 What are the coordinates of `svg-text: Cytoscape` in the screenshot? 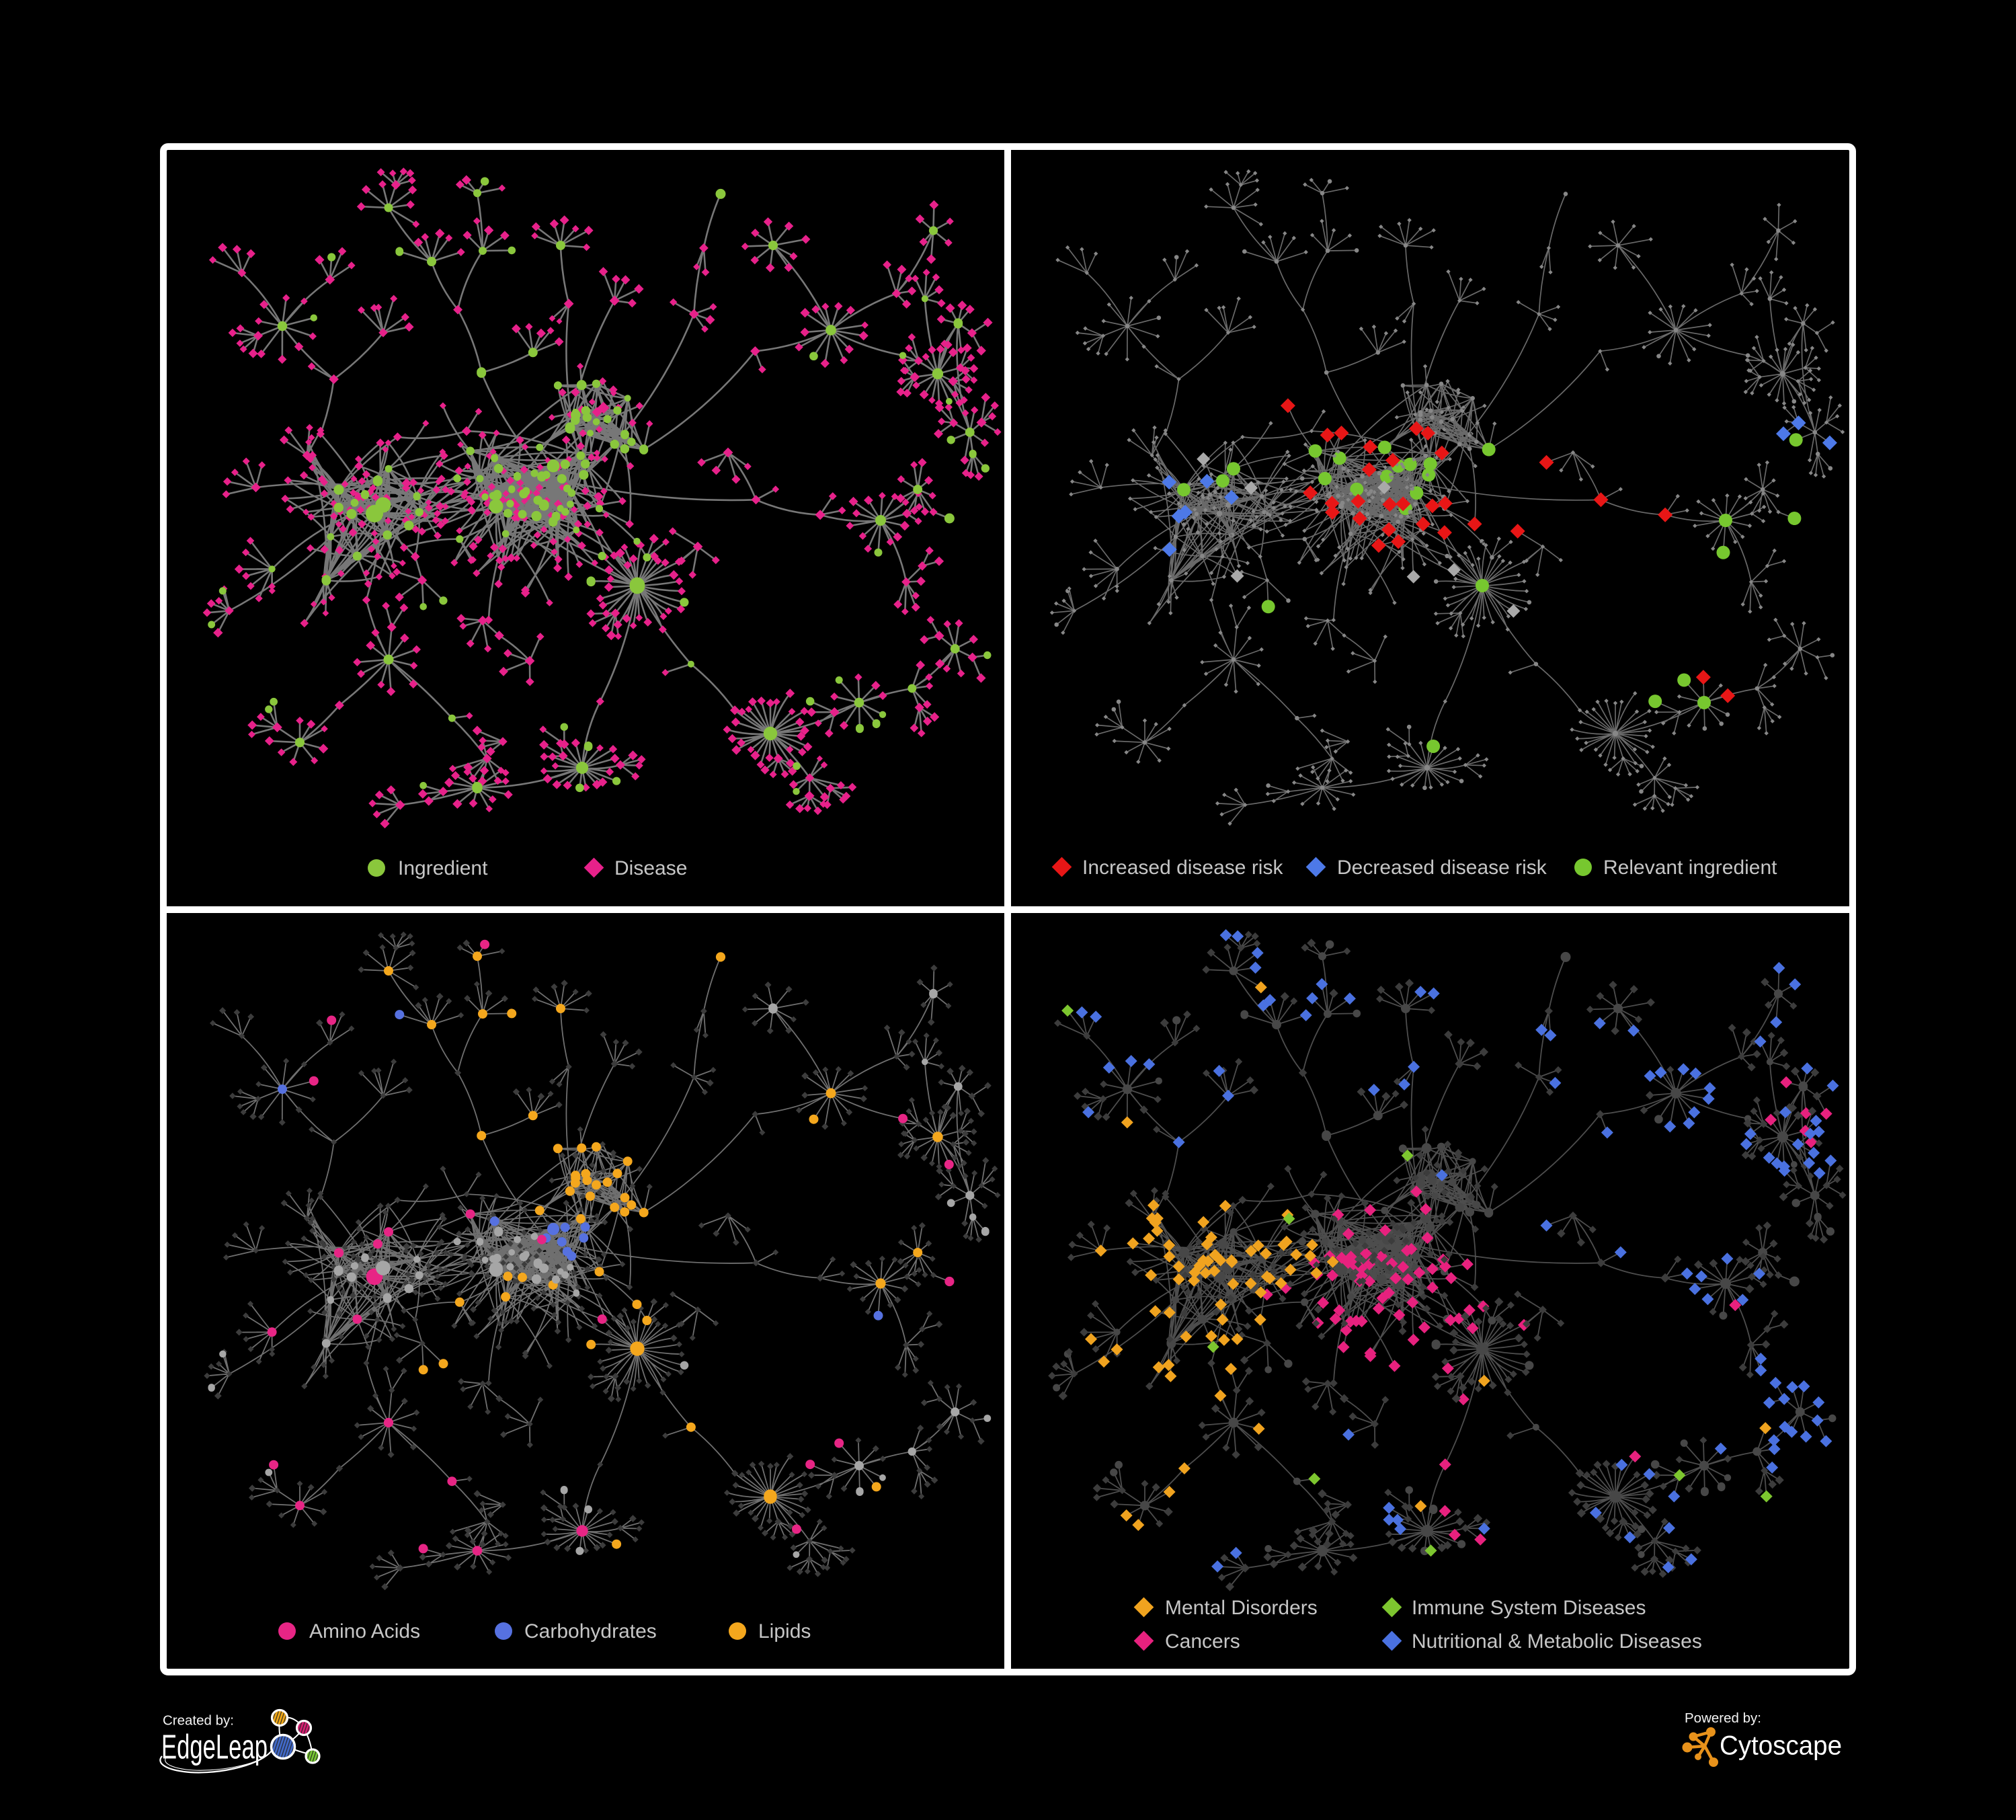 It's located at (1781, 1746).